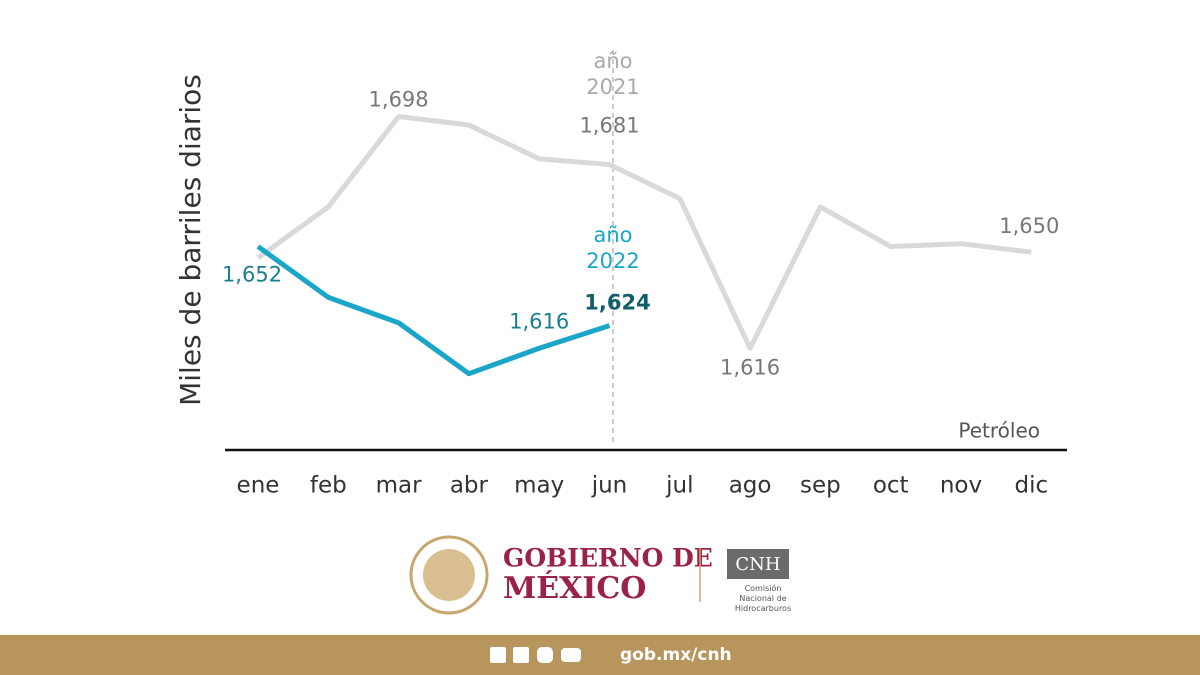  I want to click on footer-band, so click(600, 655).